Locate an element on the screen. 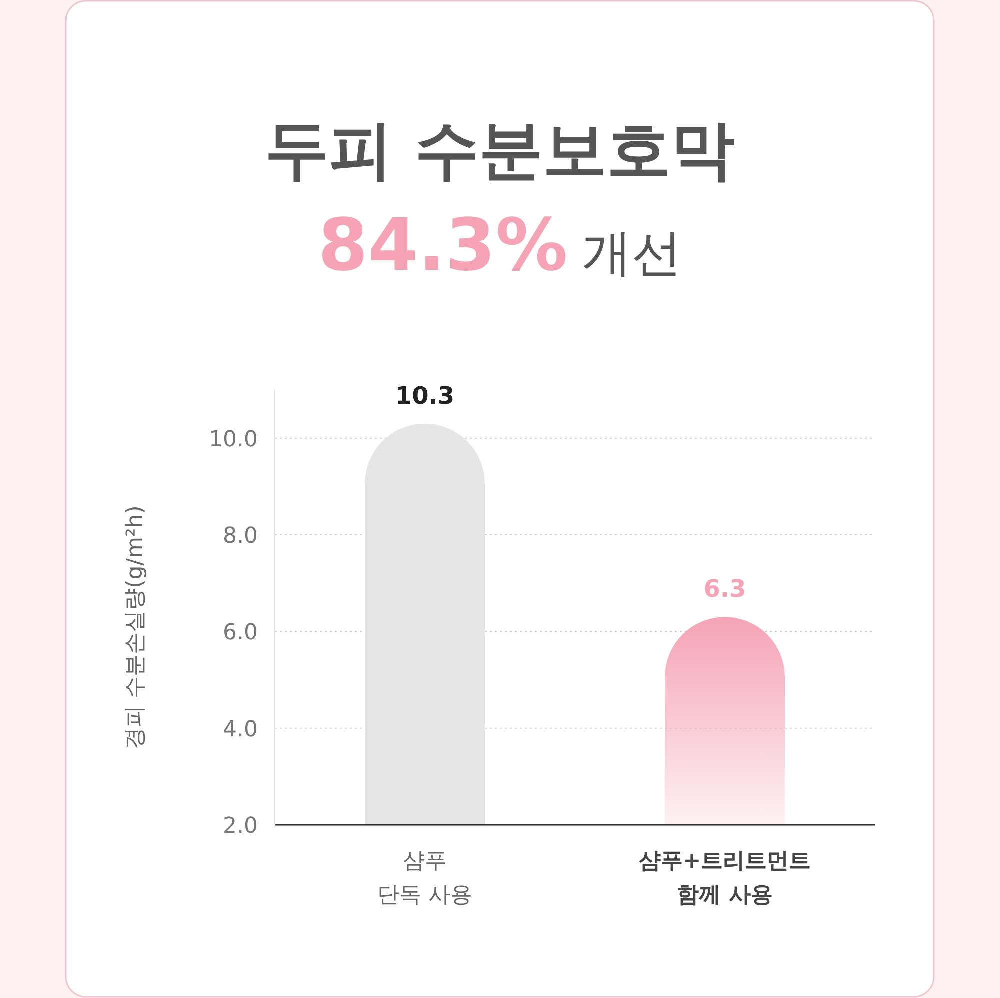 This screenshot has width=1000, height=998. data-label: 6.3 is located at coordinates (725, 589).